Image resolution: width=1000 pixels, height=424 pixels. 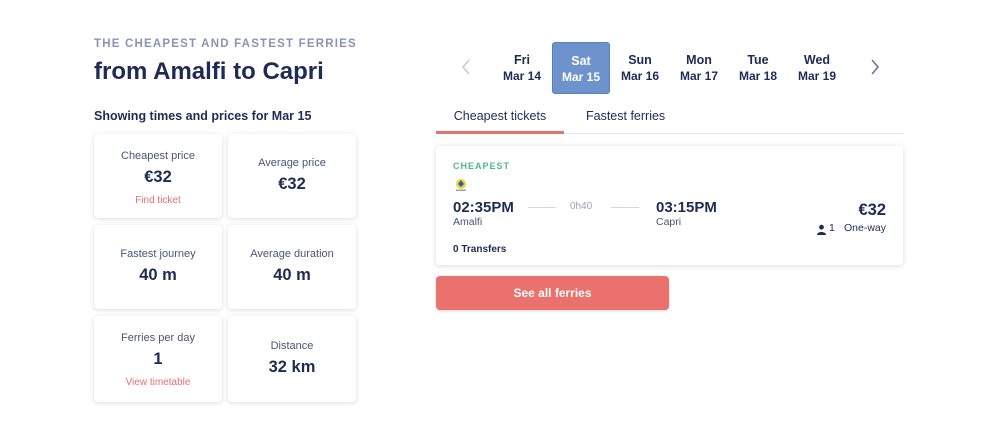 What do you see at coordinates (872, 210) in the screenshot?
I see `ticket-price: €32` at bounding box center [872, 210].